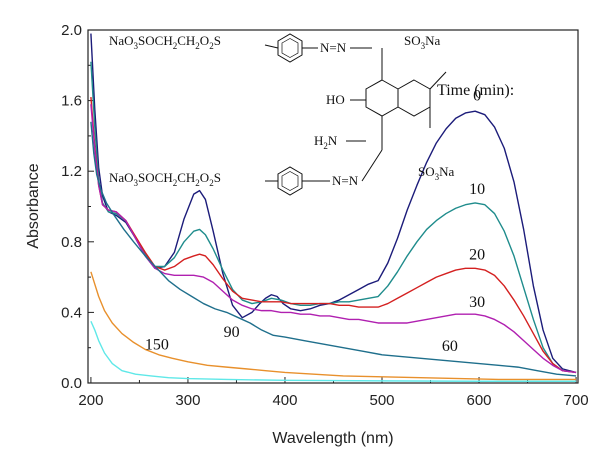 This screenshot has height=471, width=600. What do you see at coordinates (477, 302) in the screenshot?
I see `curve-label-30-min: 30` at bounding box center [477, 302].